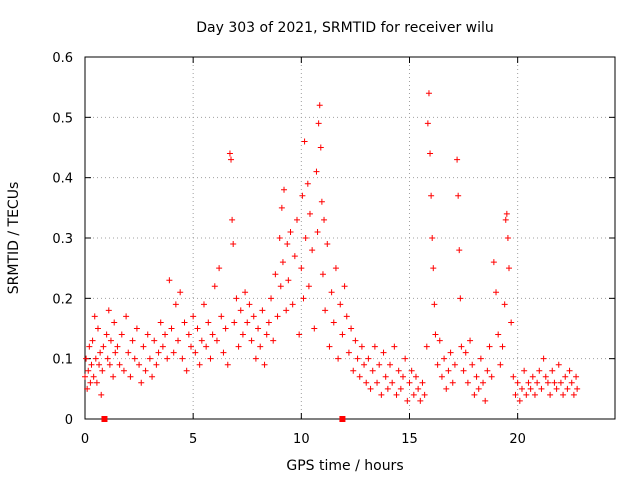  What do you see at coordinates (62, 118) in the screenshot?
I see `y-tick-label: 0.5` at bounding box center [62, 118].